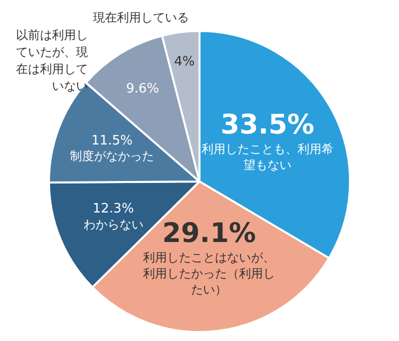 Image resolution: width=399 pixels, height=341 pixels. What do you see at coordinates (112, 140) in the screenshot?
I see `data-label: 11.5%` at bounding box center [112, 140].